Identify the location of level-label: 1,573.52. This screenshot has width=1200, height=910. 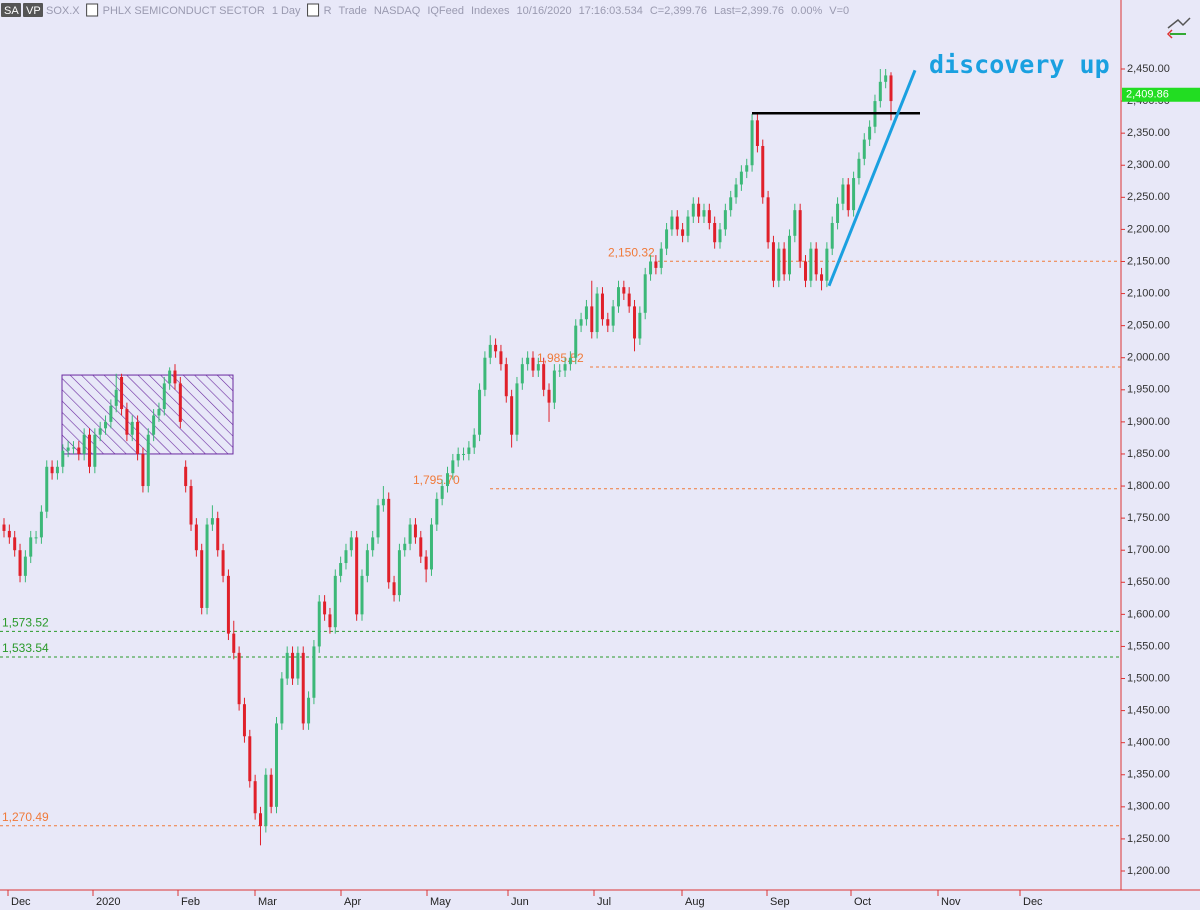
(25, 623).